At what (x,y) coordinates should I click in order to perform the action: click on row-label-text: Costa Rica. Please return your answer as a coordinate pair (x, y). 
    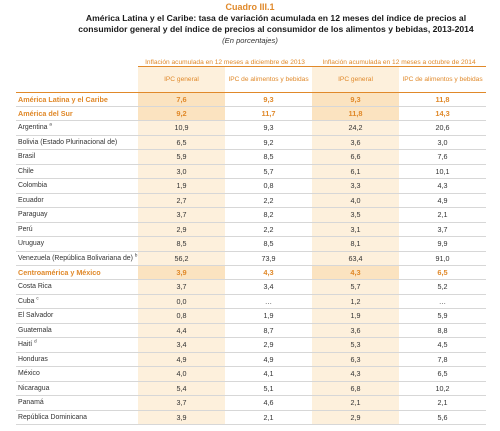
    Looking at the image, I should click on (35, 287).